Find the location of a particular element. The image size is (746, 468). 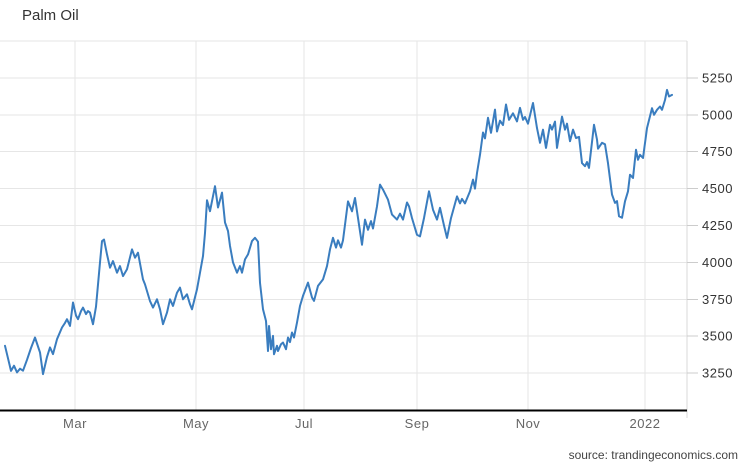

x-axis-label: Jul is located at coordinates (304, 423).